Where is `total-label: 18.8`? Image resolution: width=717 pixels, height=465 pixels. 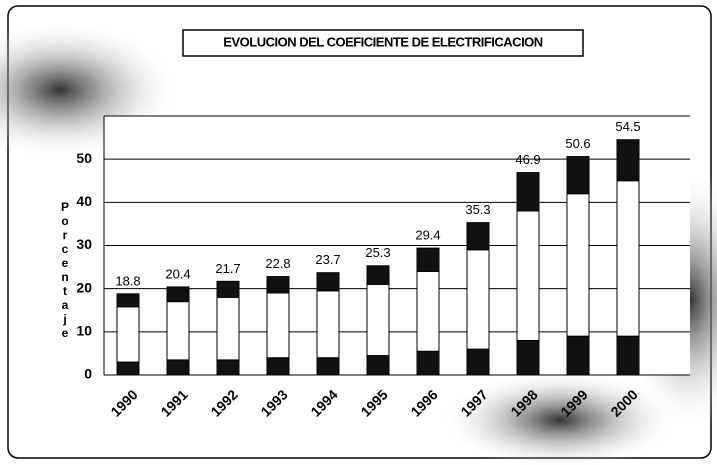 total-label: 18.8 is located at coordinates (127, 280).